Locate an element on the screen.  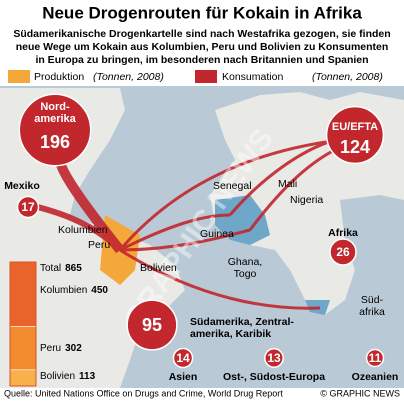
place-label: Guinea is located at coordinates (217, 234).